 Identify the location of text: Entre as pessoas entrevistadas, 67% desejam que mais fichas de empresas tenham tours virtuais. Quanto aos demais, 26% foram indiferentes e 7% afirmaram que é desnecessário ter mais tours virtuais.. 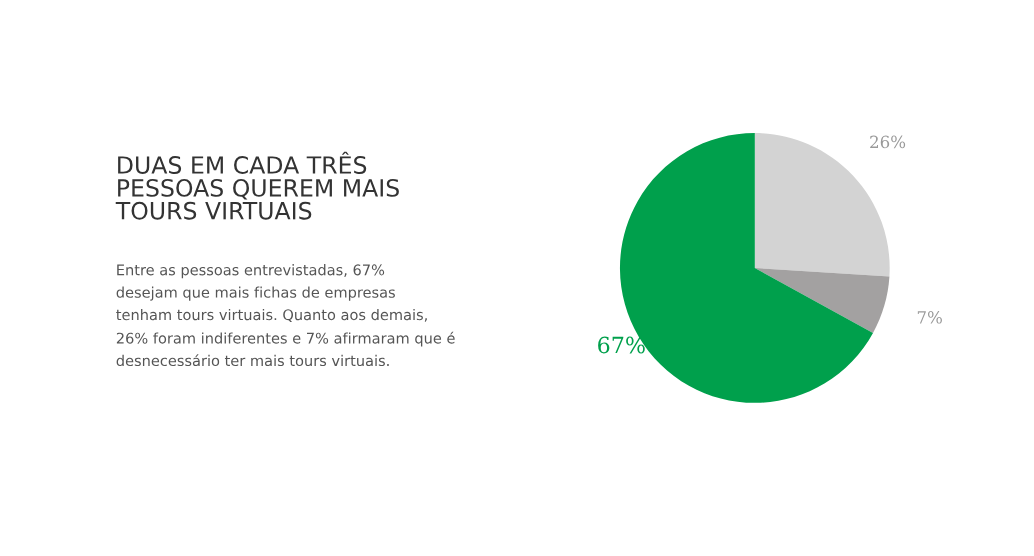
(285, 315).